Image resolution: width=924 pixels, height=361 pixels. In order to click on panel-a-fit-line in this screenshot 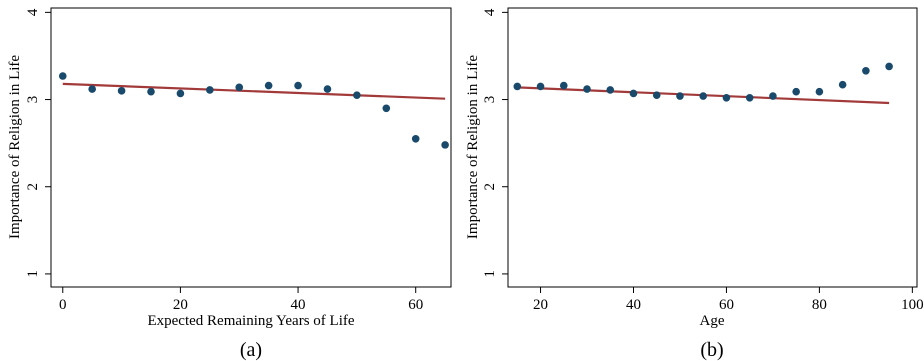, I will do `click(254, 91)`.